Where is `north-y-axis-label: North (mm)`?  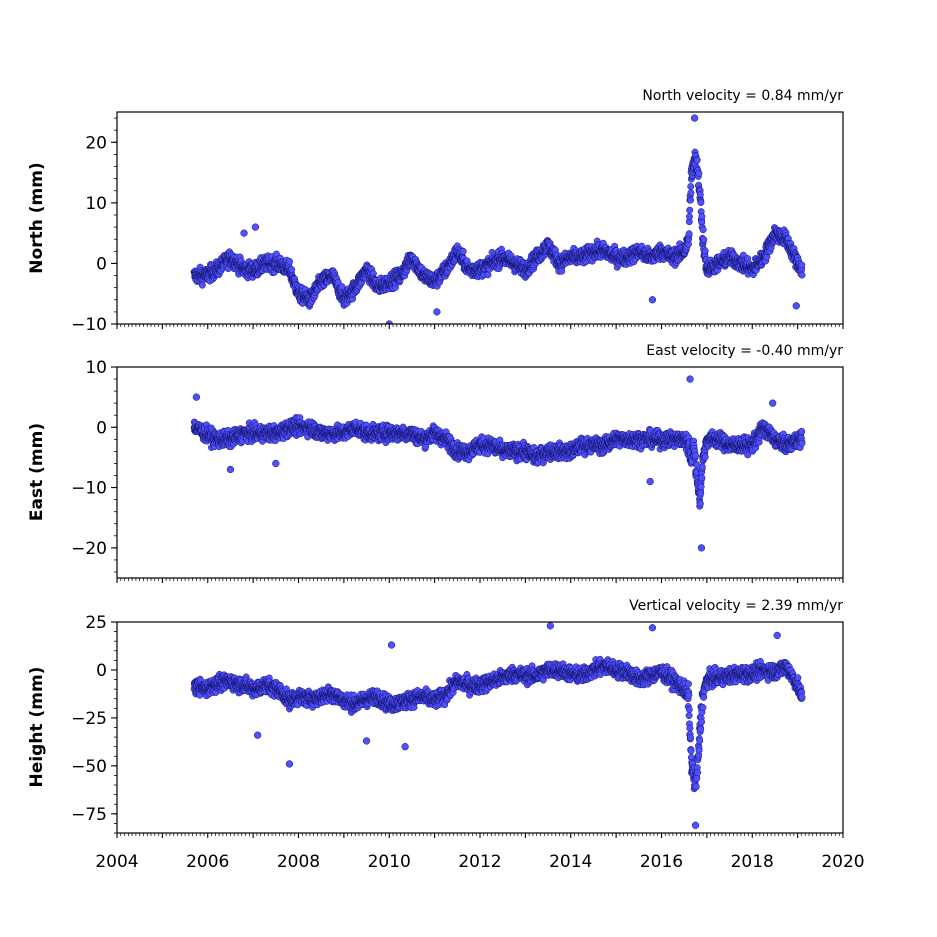
north-y-axis-label: North (mm) is located at coordinates (37, 217).